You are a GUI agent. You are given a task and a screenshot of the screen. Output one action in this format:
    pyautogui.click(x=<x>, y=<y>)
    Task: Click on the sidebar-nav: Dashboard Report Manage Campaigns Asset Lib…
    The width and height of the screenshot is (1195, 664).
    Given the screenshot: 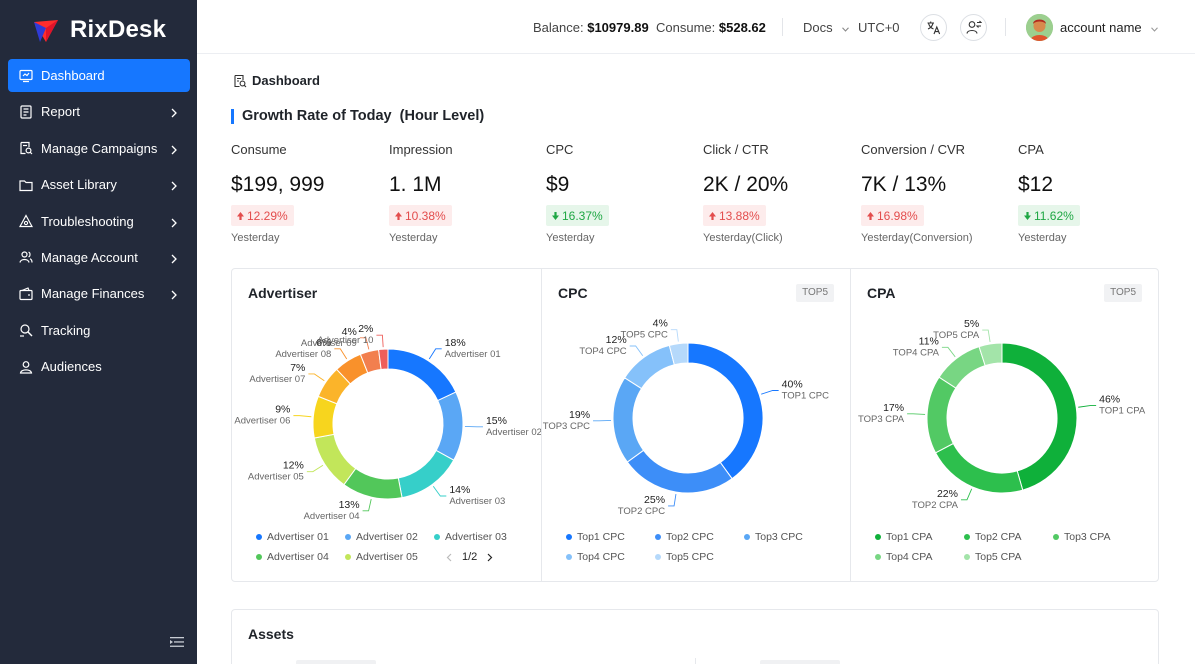 What is the action you would take?
    pyautogui.click(x=99, y=223)
    